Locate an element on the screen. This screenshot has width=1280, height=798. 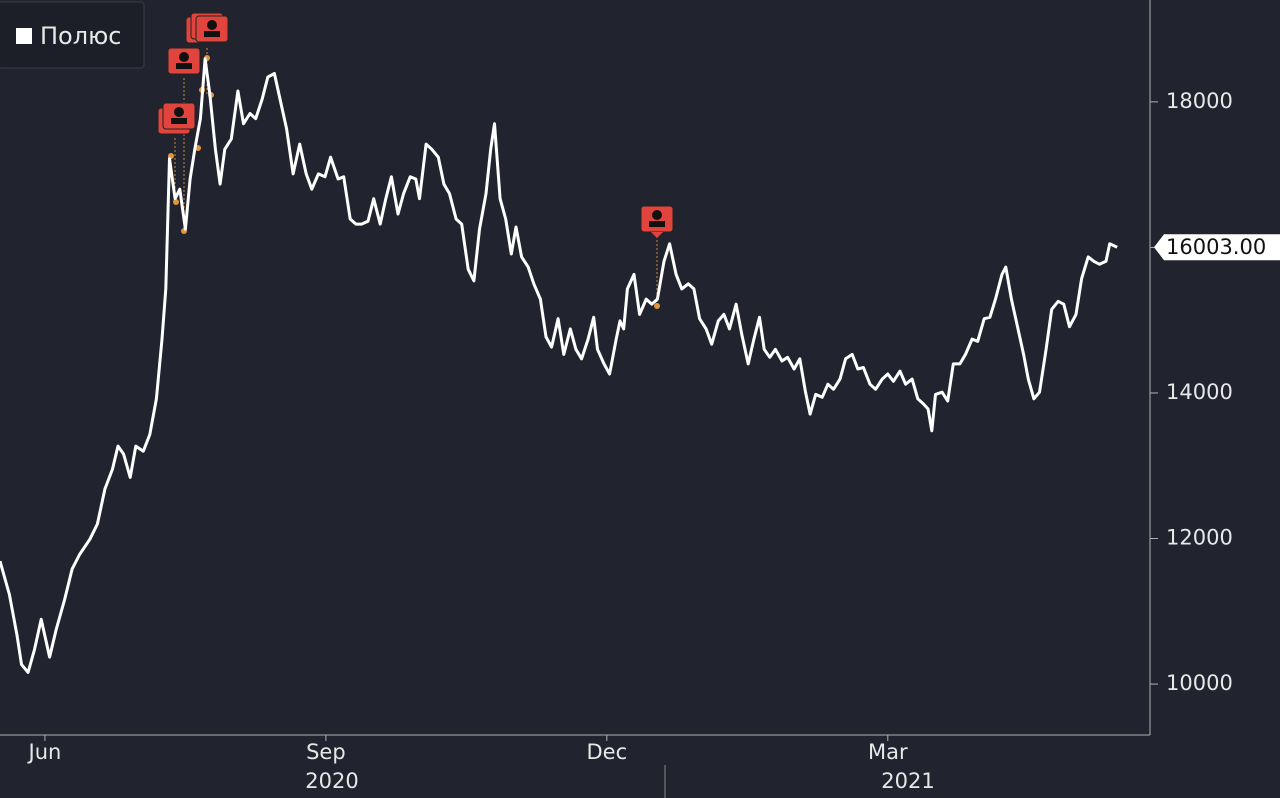
legend-label: Полюс is located at coordinates (80, 36).